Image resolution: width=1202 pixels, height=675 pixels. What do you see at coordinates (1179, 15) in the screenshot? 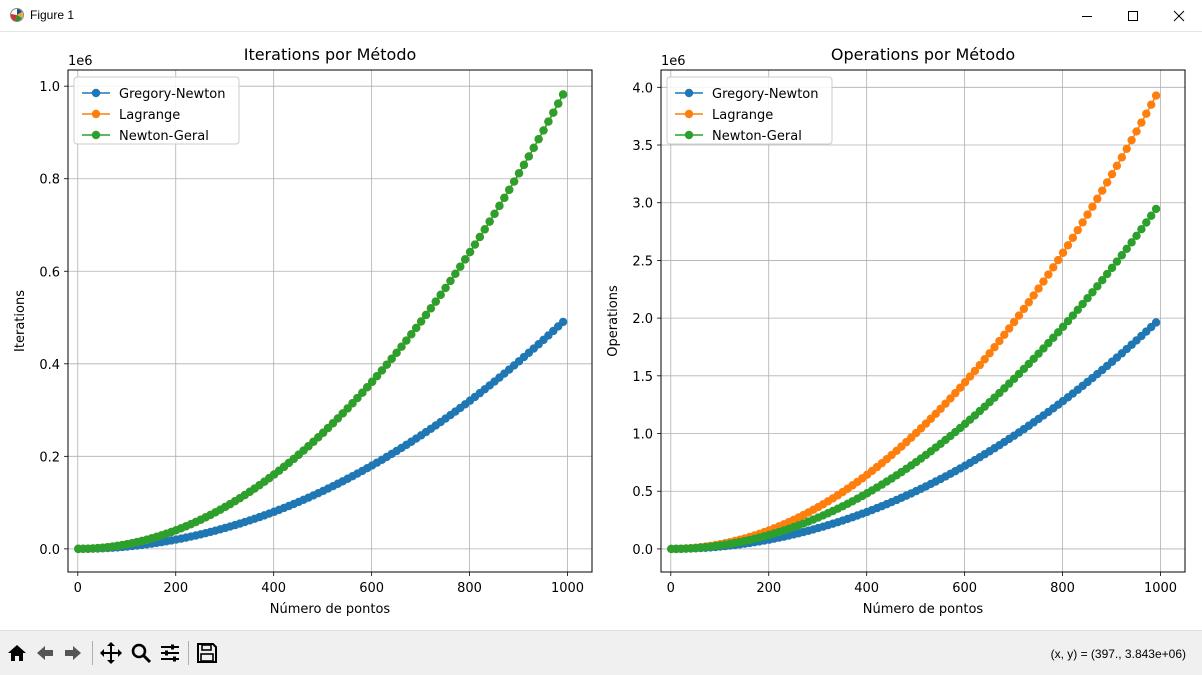
I see `close-button` at bounding box center [1179, 15].